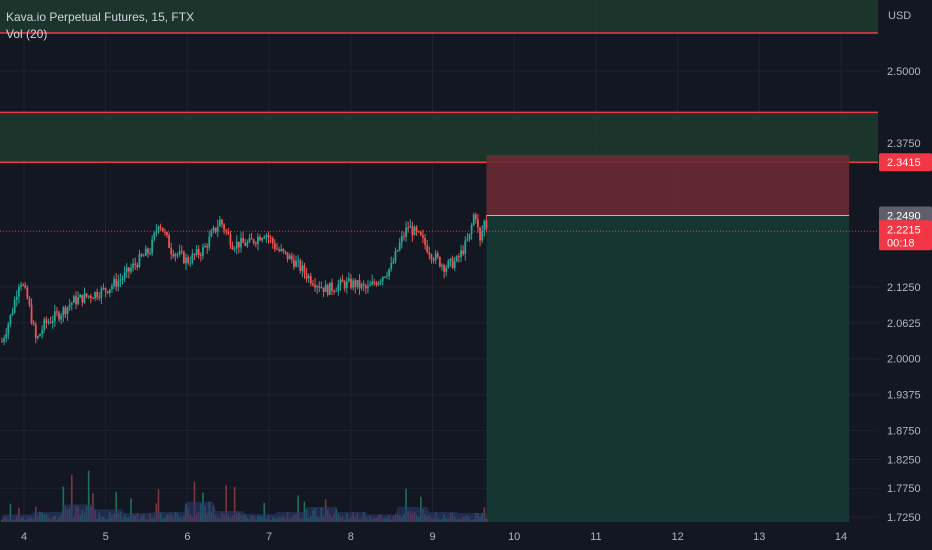 This screenshot has width=932, height=550. What do you see at coordinates (595, 537) in the screenshot?
I see `time-tick-7: 11` at bounding box center [595, 537].